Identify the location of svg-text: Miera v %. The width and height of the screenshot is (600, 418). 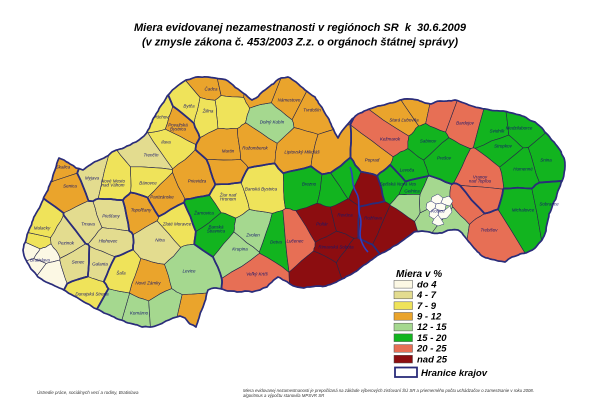
(419, 274).